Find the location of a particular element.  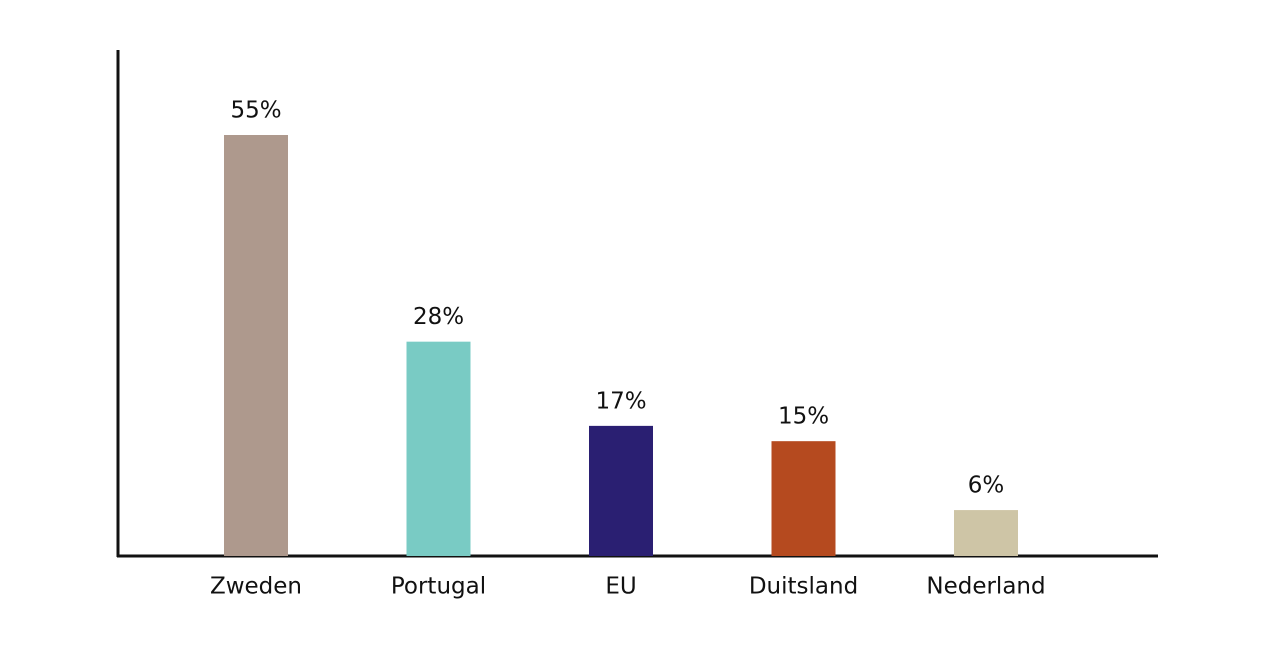

x-tick-label: Zweden is located at coordinates (256, 587).